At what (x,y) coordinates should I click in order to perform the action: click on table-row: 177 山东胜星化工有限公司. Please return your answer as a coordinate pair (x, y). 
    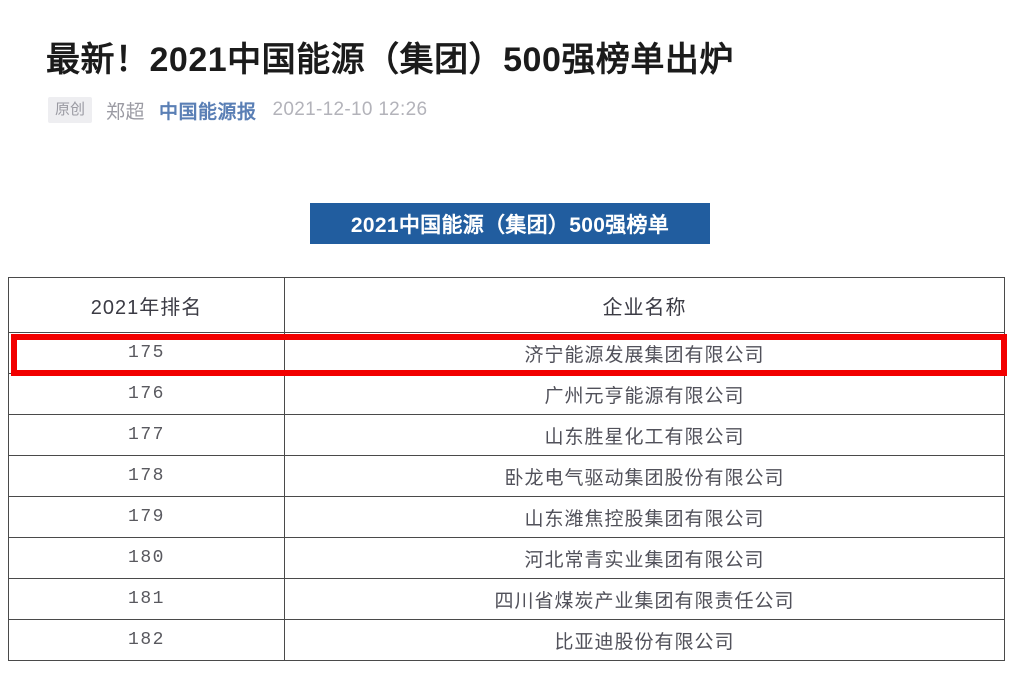
    Looking at the image, I should click on (506, 435).